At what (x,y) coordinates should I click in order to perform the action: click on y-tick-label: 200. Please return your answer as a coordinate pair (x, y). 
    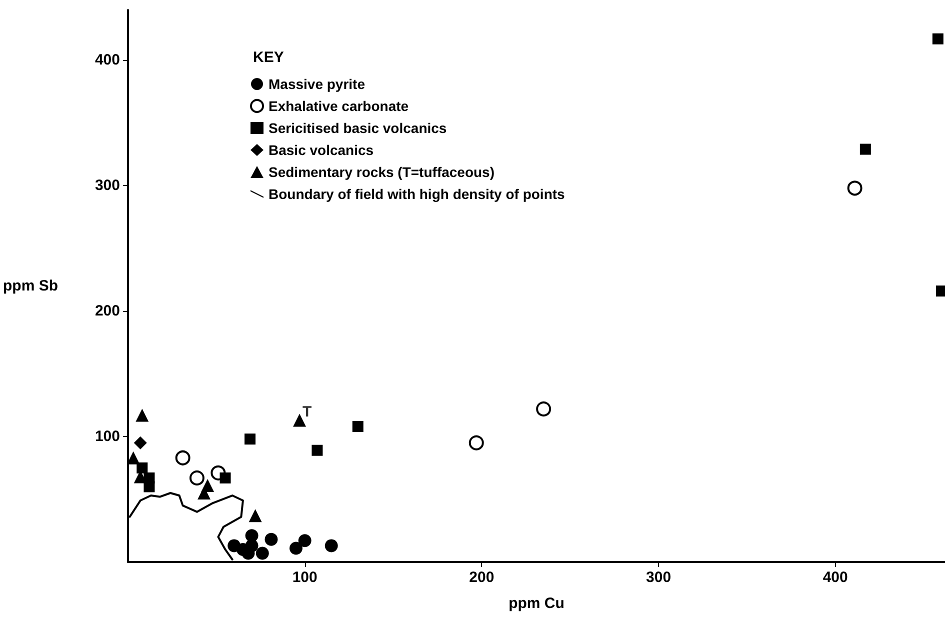
    Looking at the image, I should click on (107, 311).